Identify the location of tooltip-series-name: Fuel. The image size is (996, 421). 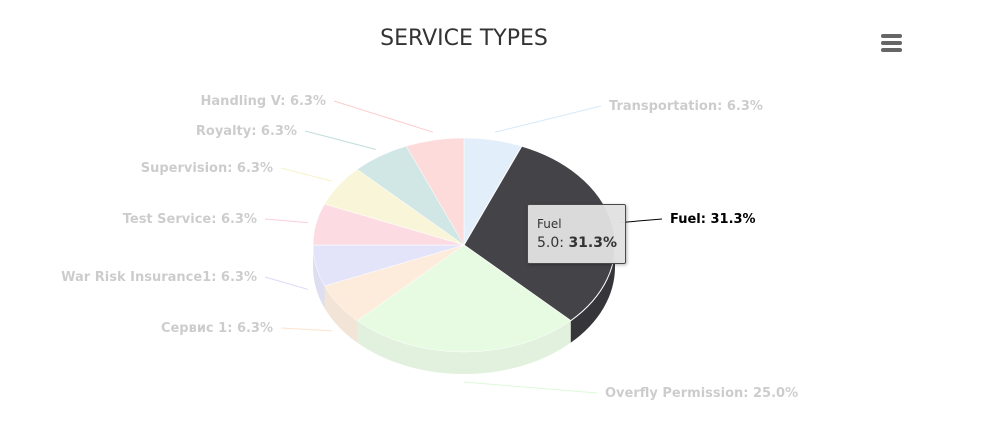
(549, 224).